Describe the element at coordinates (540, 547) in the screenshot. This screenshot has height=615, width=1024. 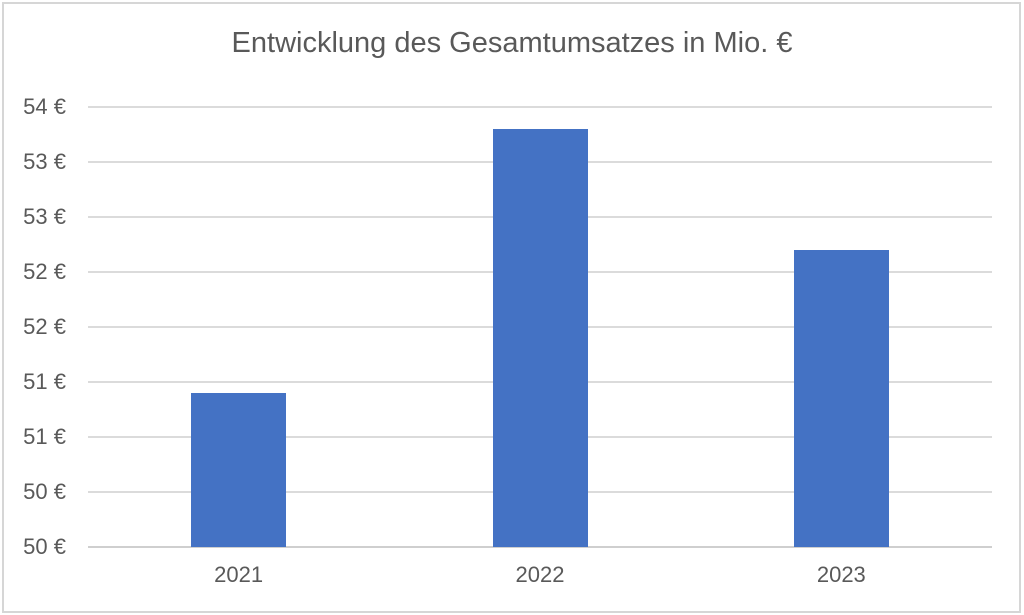
I see `x-axis-line` at that location.